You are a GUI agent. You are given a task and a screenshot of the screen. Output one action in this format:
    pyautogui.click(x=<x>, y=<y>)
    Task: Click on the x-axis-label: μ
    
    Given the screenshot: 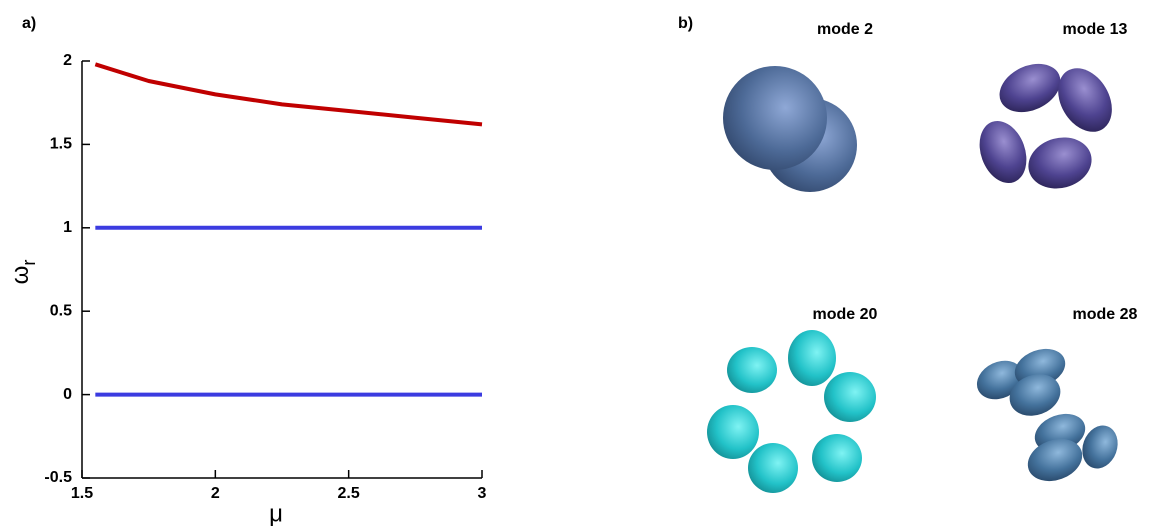 What is the action you would take?
    pyautogui.click(x=276, y=513)
    